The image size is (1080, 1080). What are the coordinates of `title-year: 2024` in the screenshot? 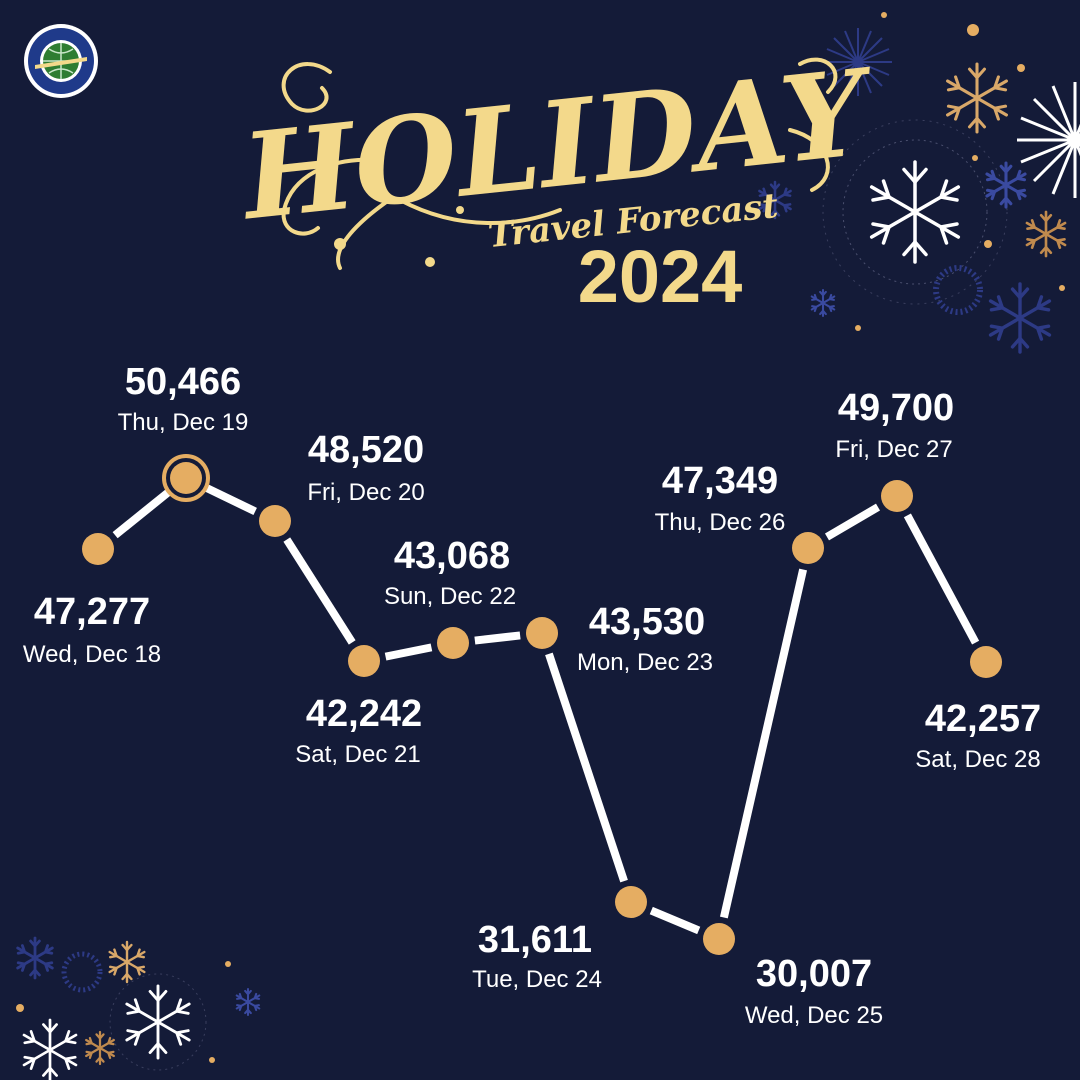 It's located at (660, 276).